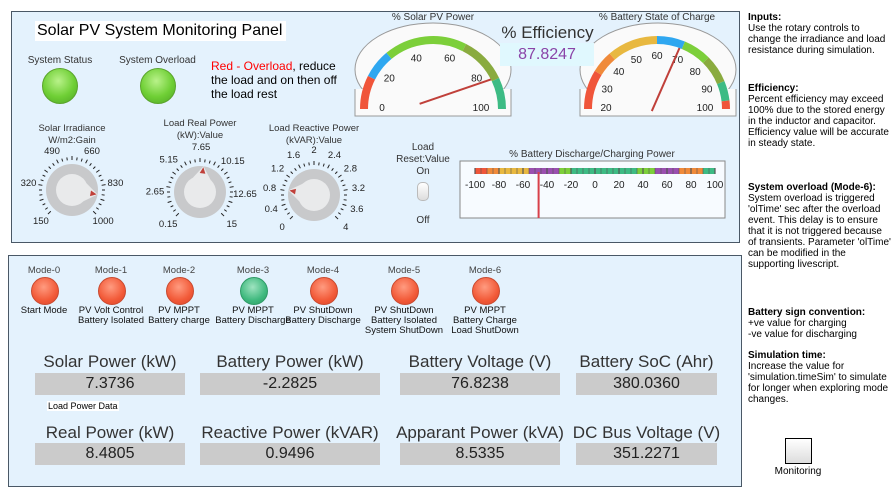  I want to click on mode-2-lamp, so click(180, 291).